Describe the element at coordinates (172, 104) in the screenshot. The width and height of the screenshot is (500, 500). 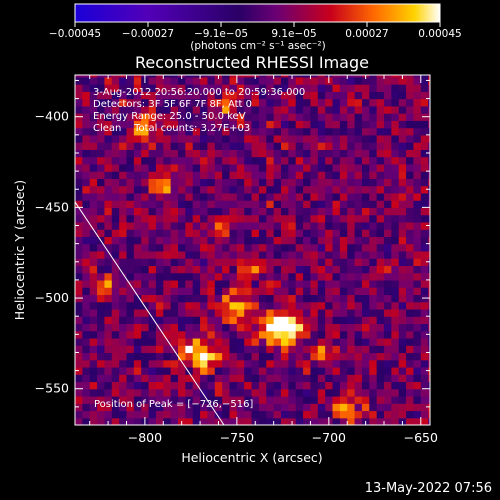
I see `annotation-detectors: Detectors: 3F 5F 6F 7F 8F, Att 0` at that location.